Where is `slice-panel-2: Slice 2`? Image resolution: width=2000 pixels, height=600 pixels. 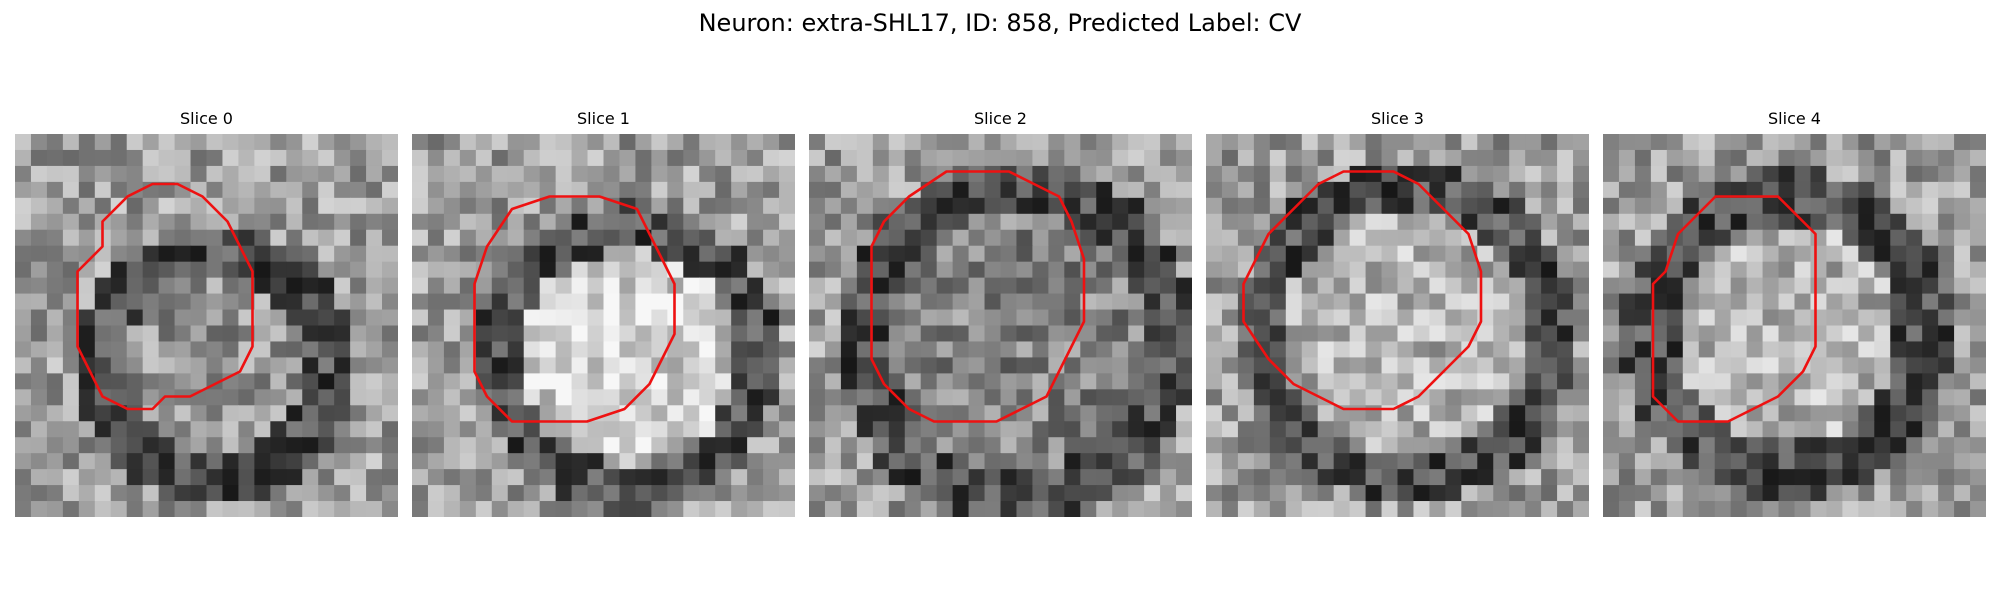 slice-panel-2: Slice 2 is located at coordinates (1000, 312).